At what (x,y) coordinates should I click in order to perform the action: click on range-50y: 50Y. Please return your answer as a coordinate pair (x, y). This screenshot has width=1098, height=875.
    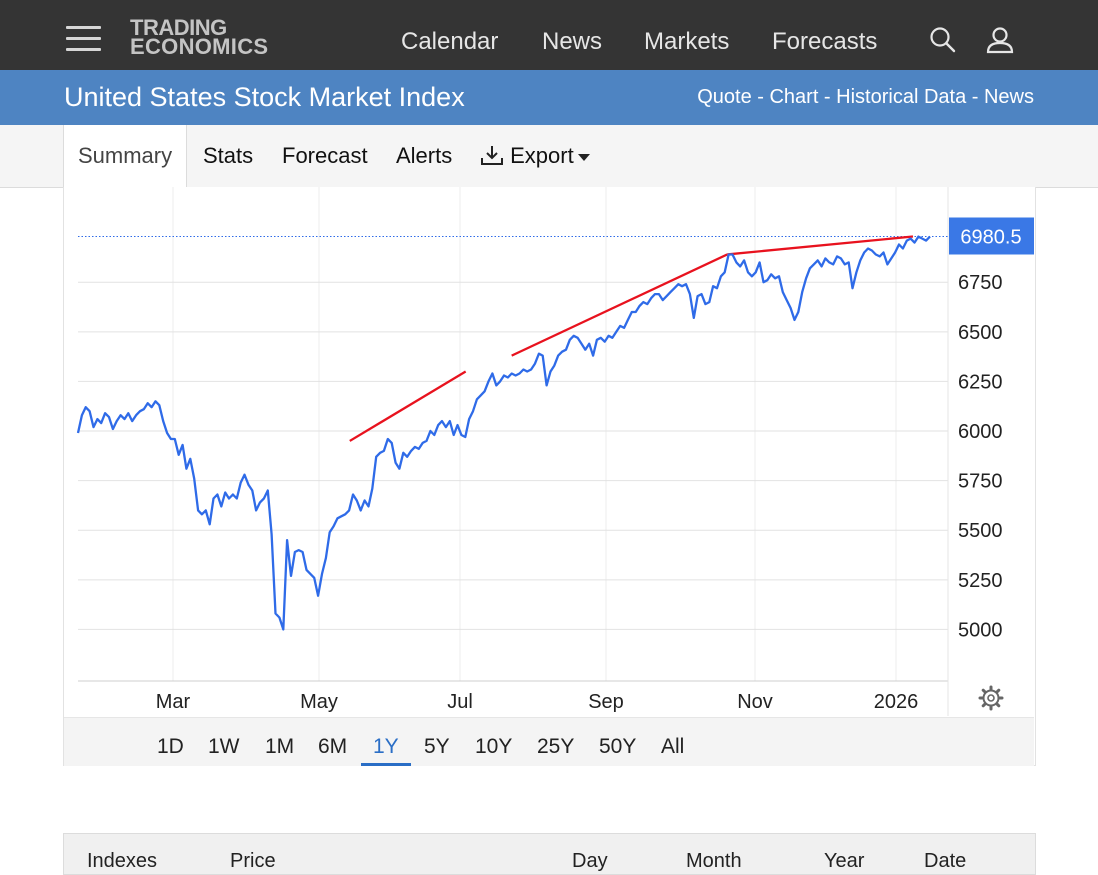
    Looking at the image, I should click on (618, 746).